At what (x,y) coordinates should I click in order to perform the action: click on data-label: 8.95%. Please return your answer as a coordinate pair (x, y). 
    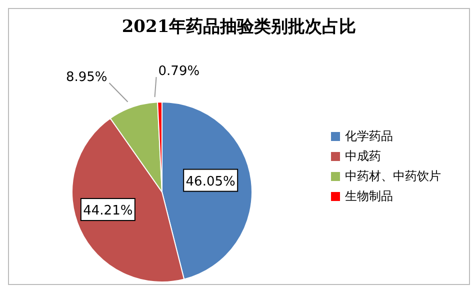
    Looking at the image, I should click on (87, 77).